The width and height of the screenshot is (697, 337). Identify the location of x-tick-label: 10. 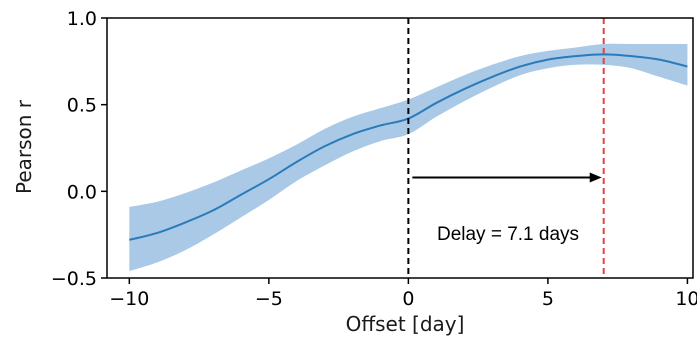
(686, 299).